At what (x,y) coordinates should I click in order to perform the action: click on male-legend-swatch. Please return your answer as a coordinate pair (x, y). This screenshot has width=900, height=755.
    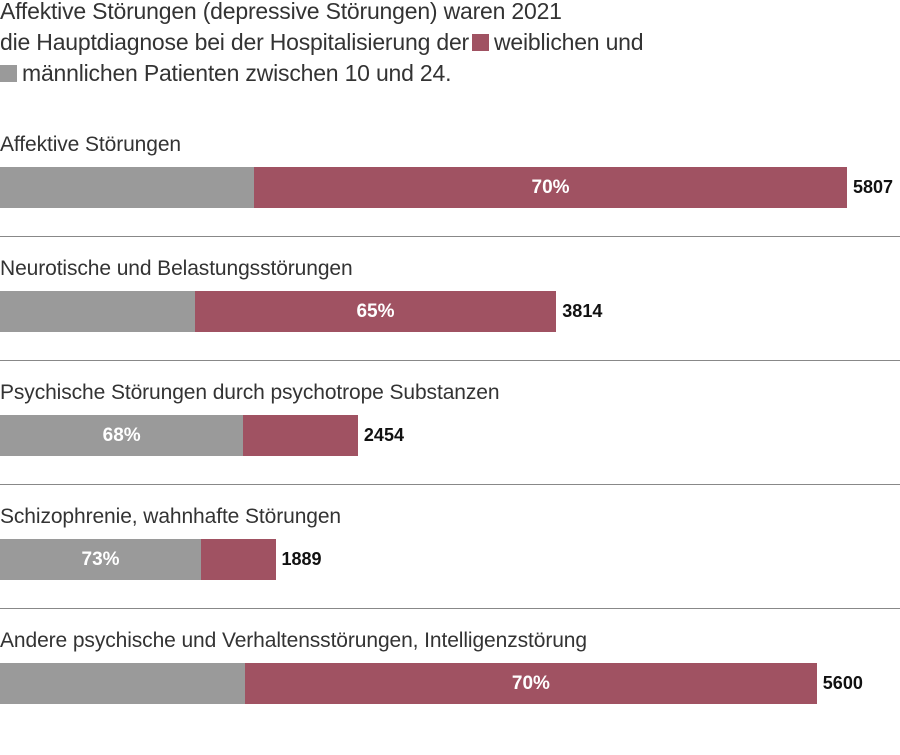
    Looking at the image, I should click on (8, 73).